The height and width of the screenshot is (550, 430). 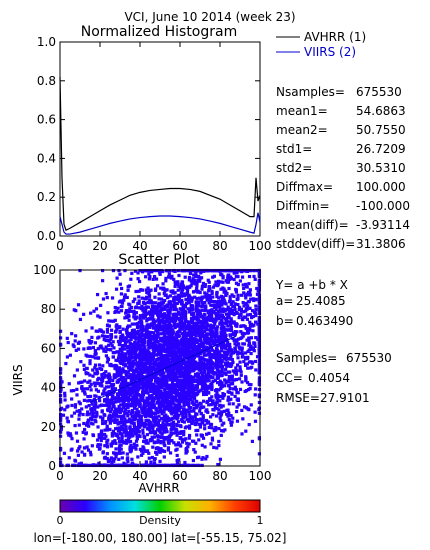 I want to click on hist-xtick-label: 40, so click(x=139, y=246).